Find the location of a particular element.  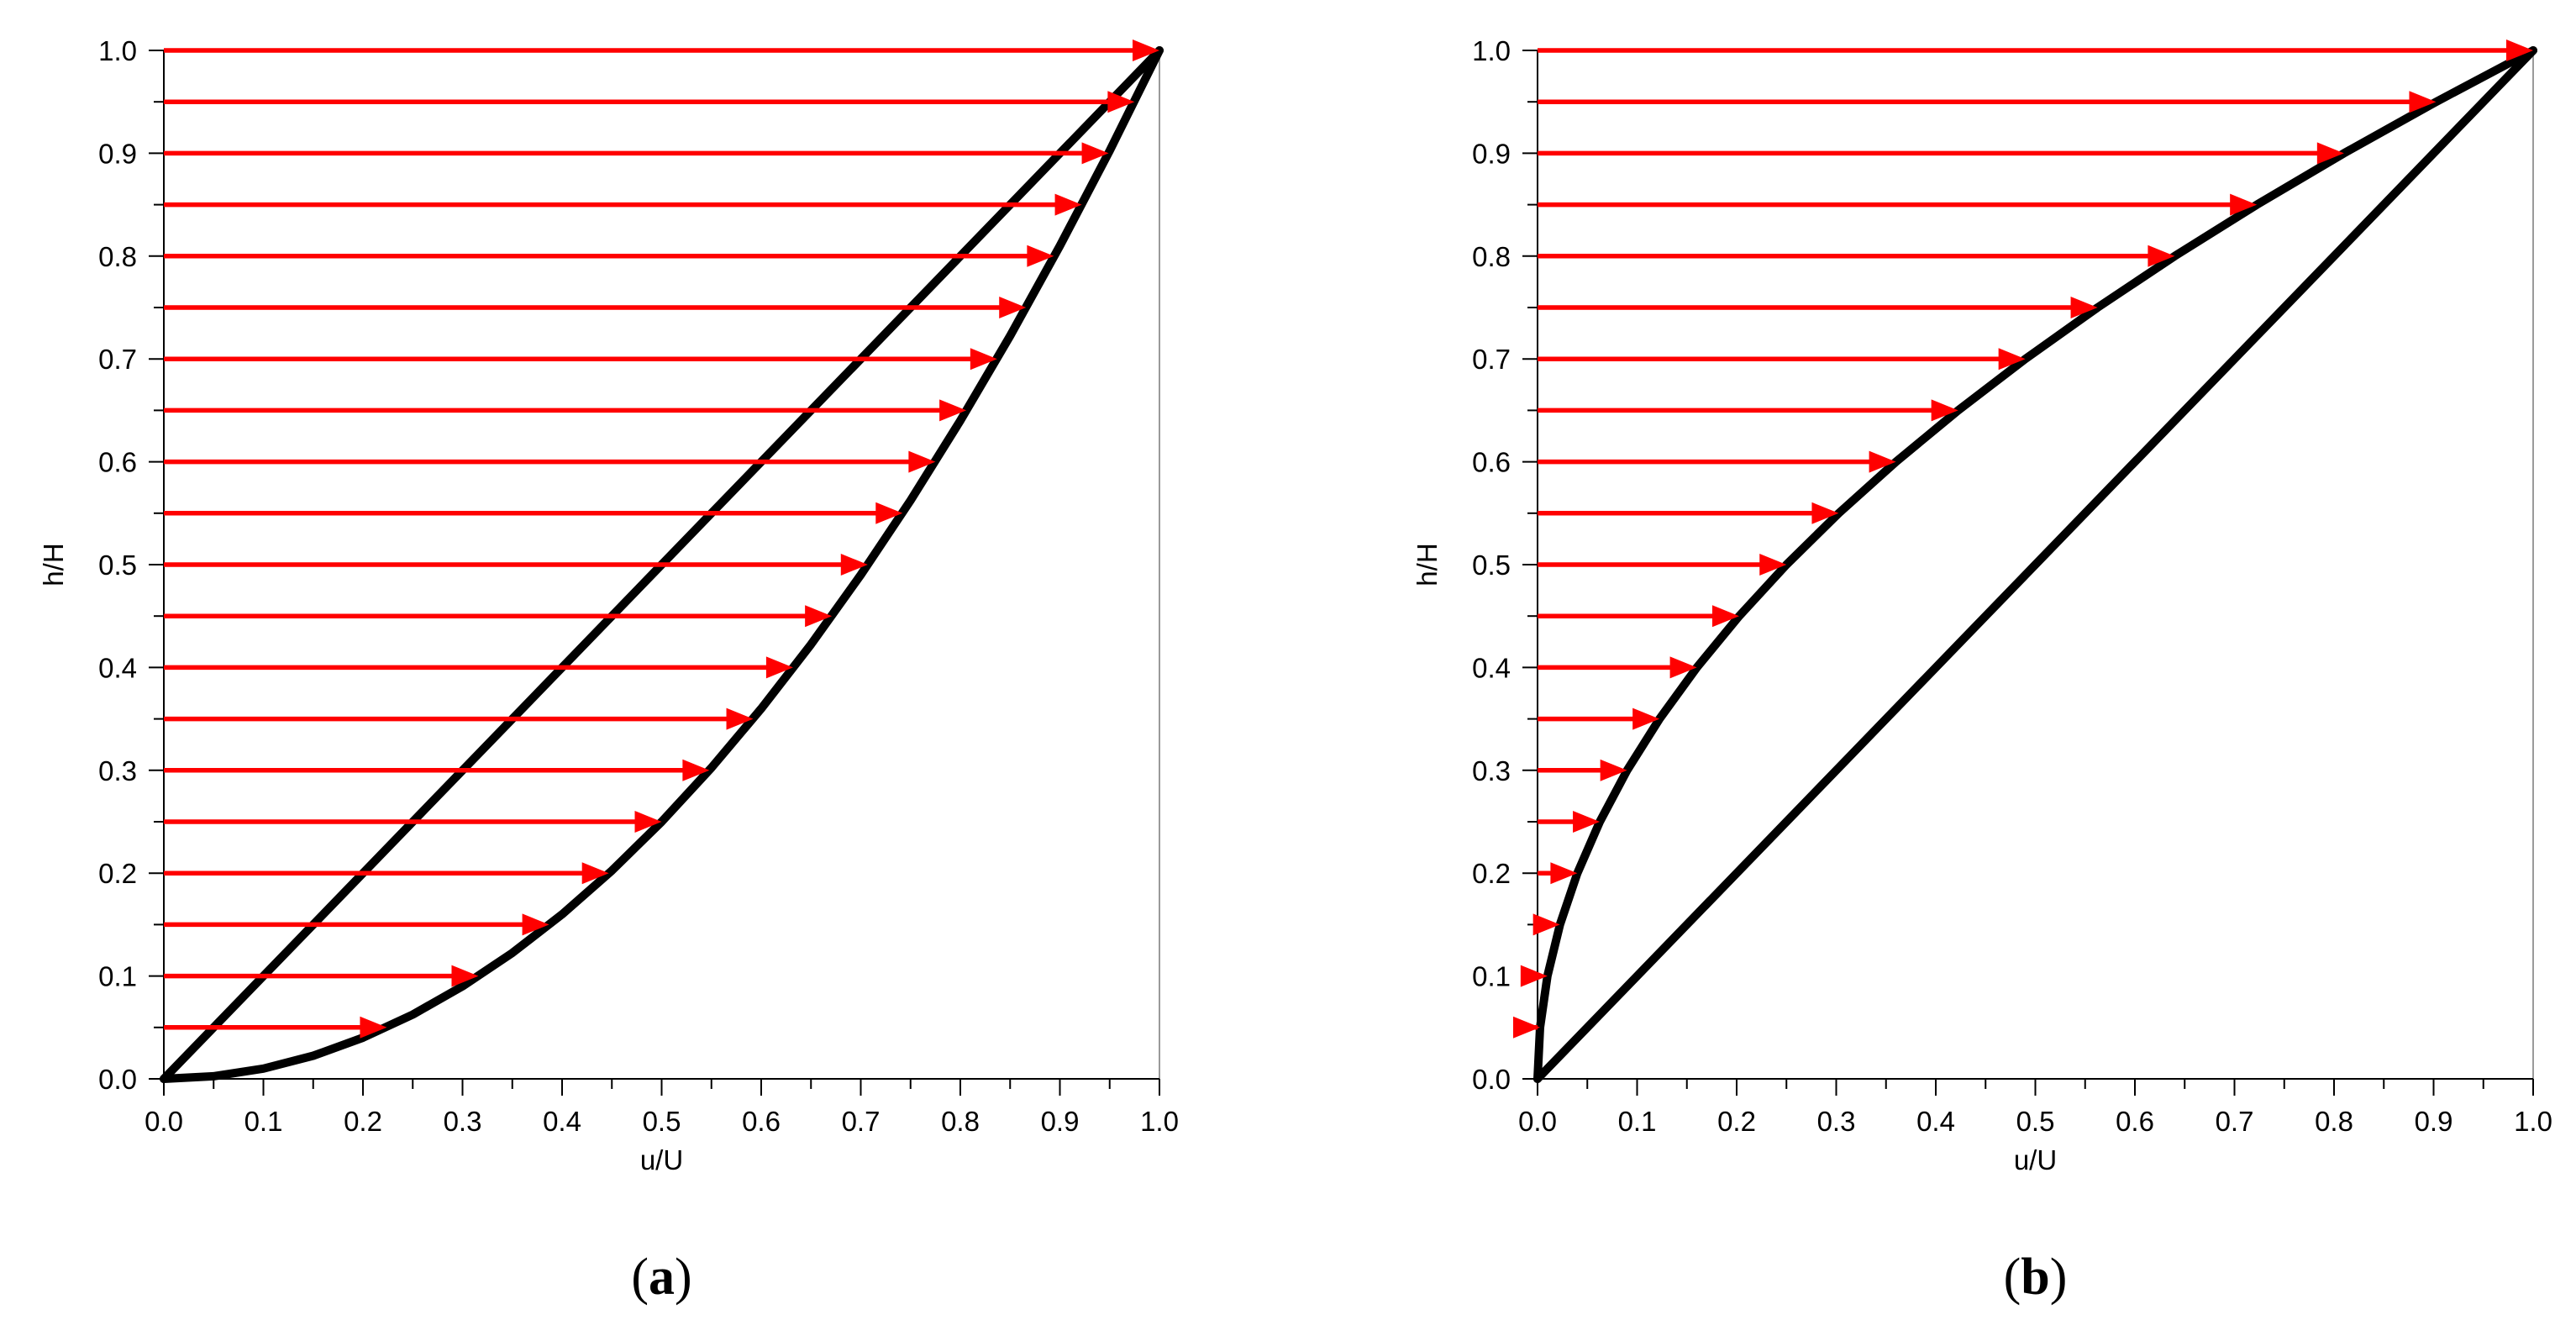

panel-caption: (a) is located at coordinates (661, 1277).